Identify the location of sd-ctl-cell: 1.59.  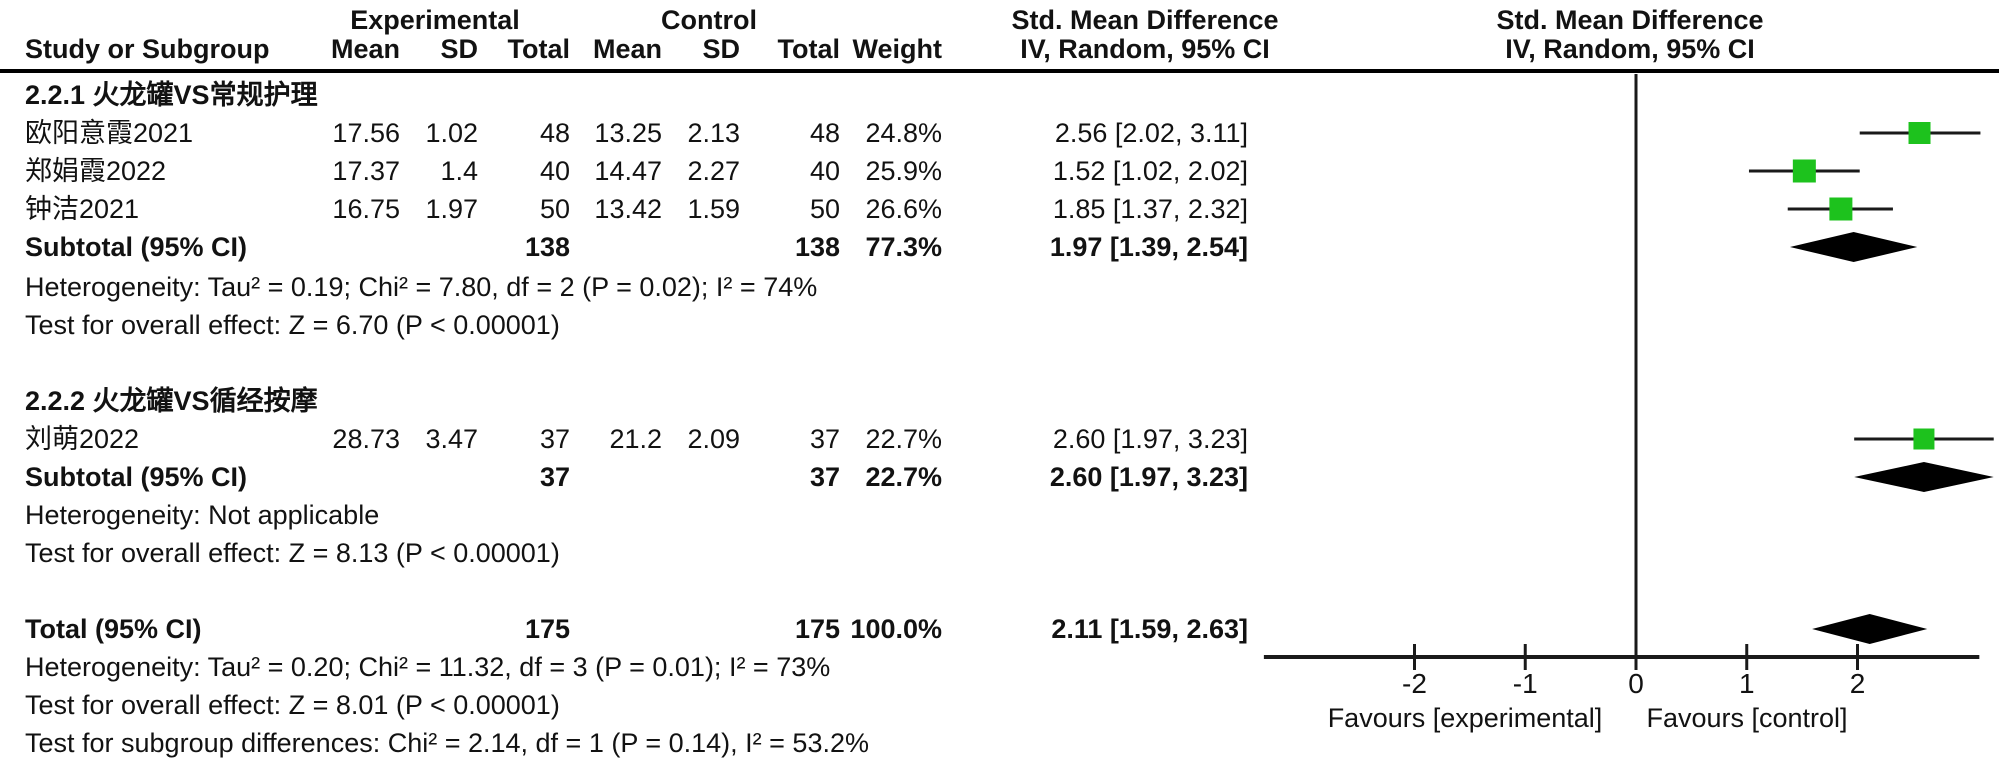
(713, 209).